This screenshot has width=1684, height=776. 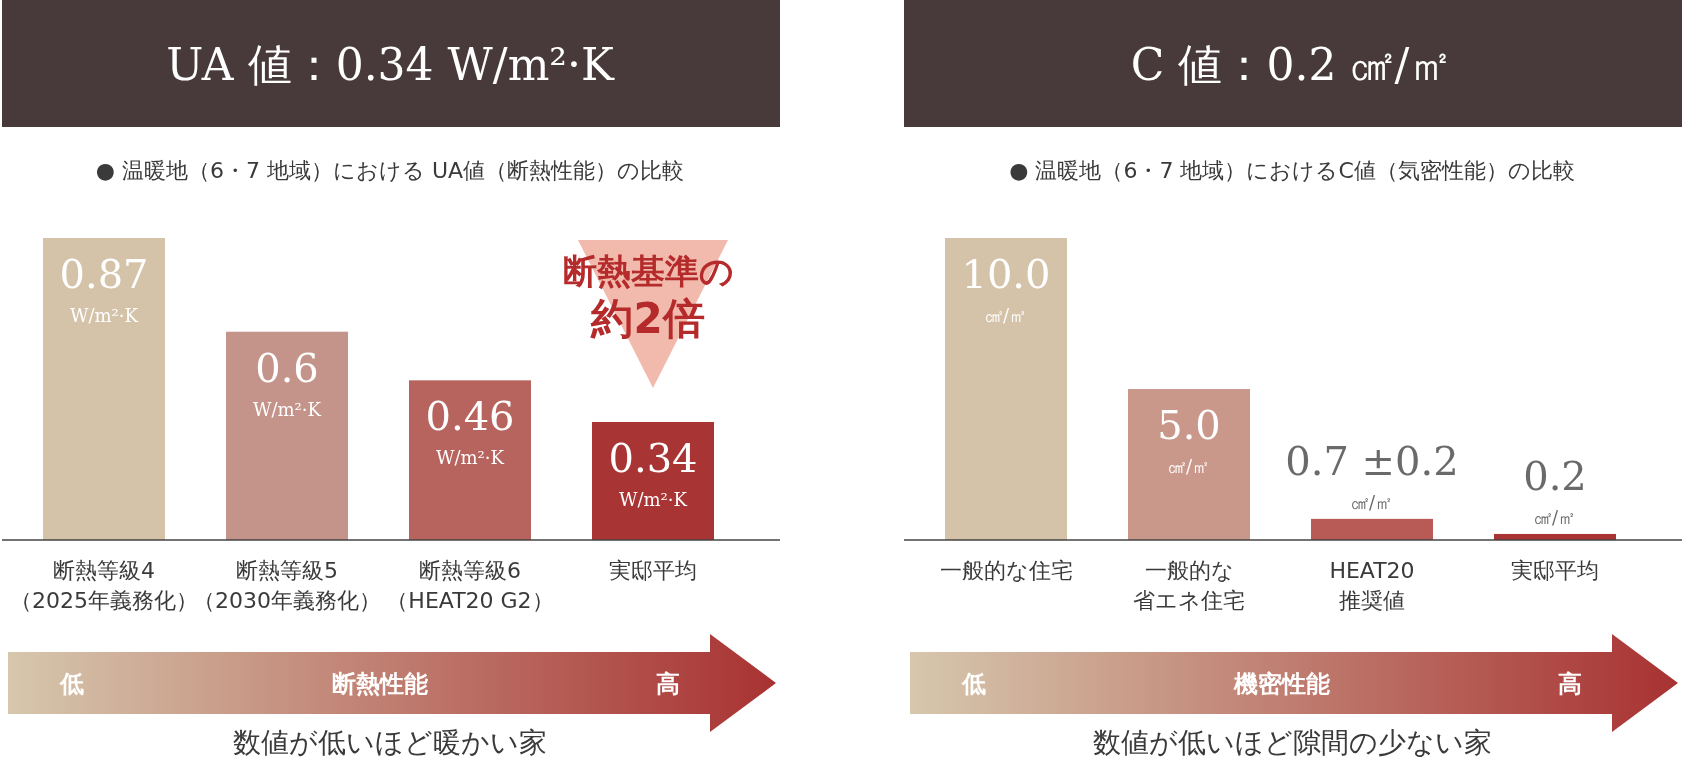 What do you see at coordinates (390, 64) in the screenshot?
I see `chart-title: UA 値：0.34 W/m²·K` at bounding box center [390, 64].